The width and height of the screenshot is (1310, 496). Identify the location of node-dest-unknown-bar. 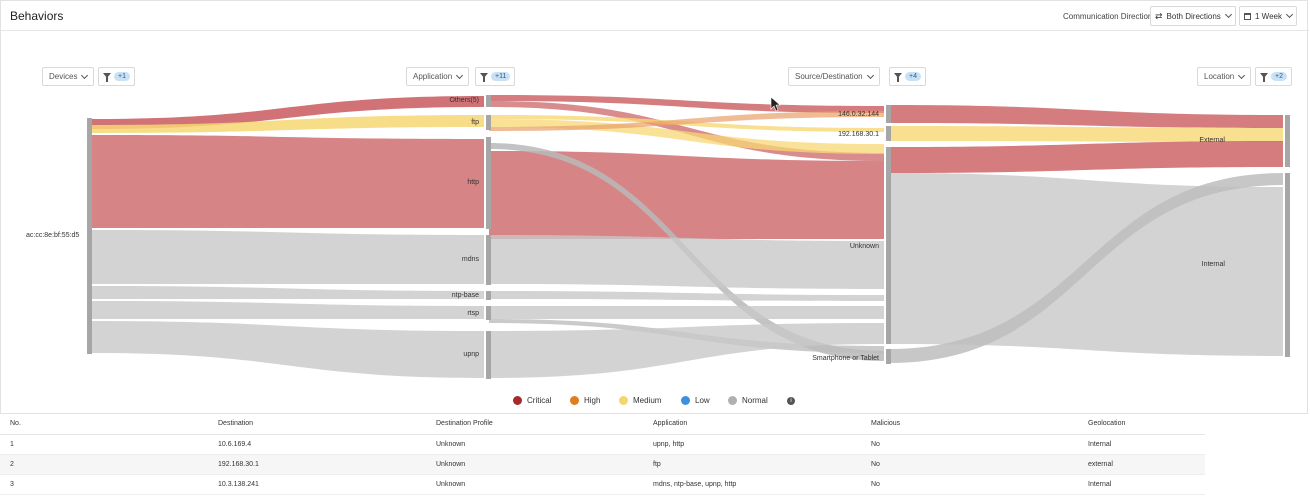
(888, 245).